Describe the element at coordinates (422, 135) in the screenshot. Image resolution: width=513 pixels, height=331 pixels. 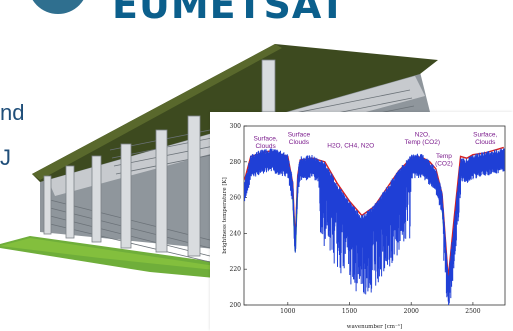
I see `chart-annotation: N2O,` at that location.